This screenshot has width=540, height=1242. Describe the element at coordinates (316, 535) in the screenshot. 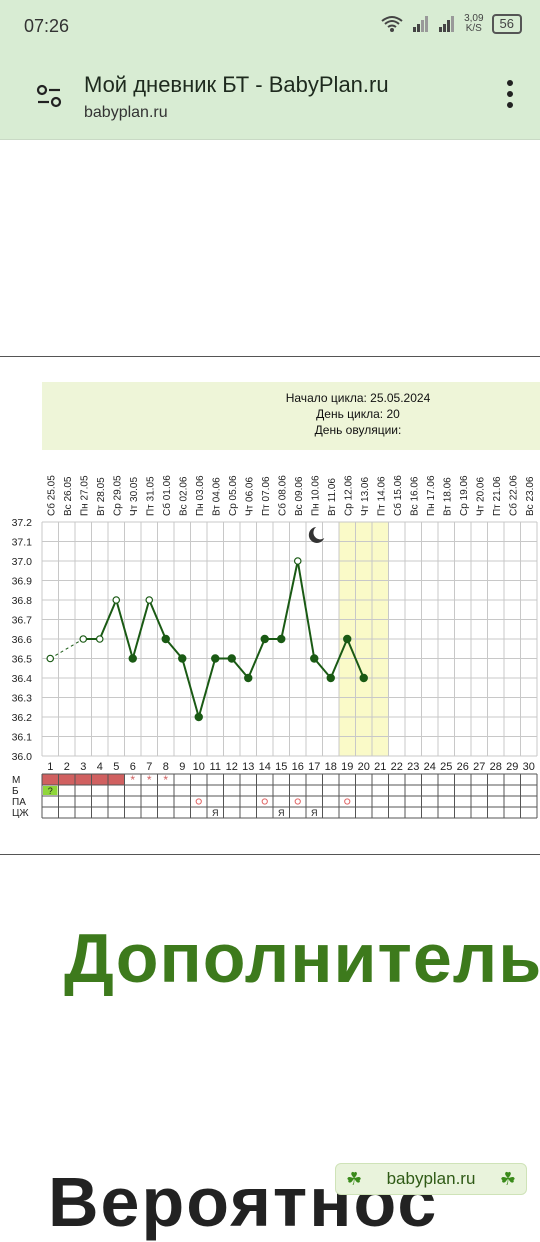

I see `moon-icon` at that location.